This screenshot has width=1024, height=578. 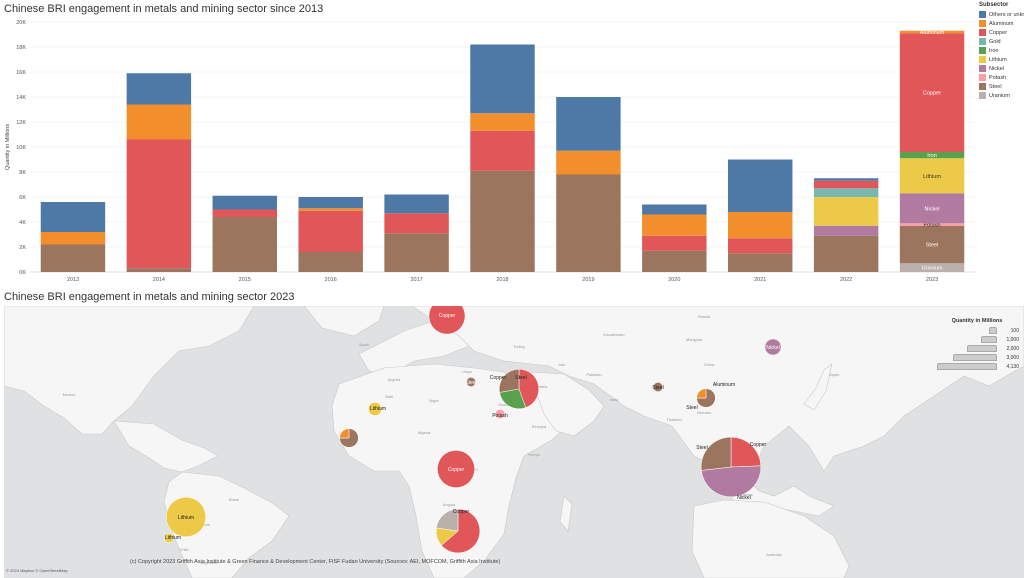 I want to click on bar-segment-2022-nickel, so click(x=846, y=230).